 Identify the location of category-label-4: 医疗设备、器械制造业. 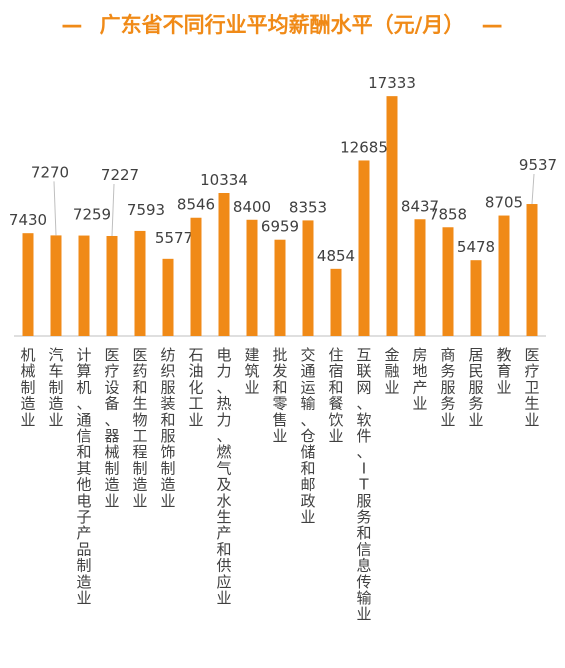
(111, 428).